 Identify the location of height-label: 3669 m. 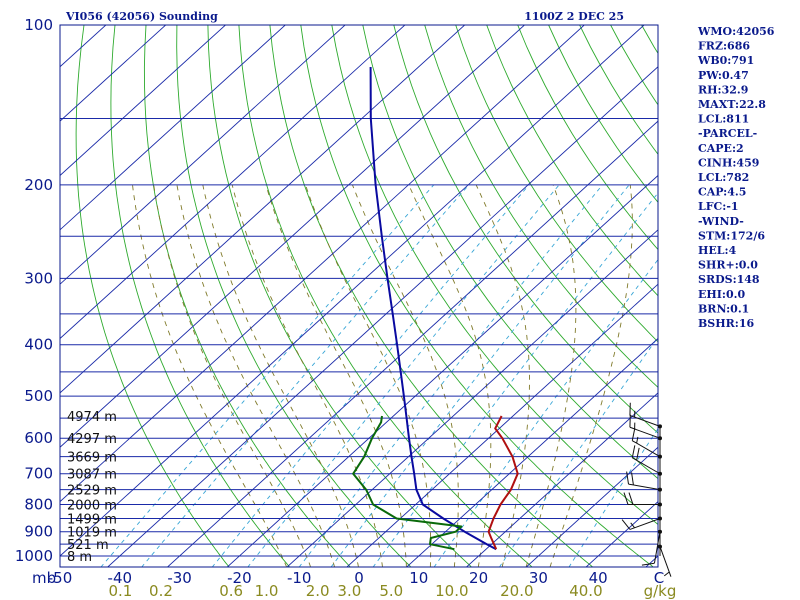
(92, 458).